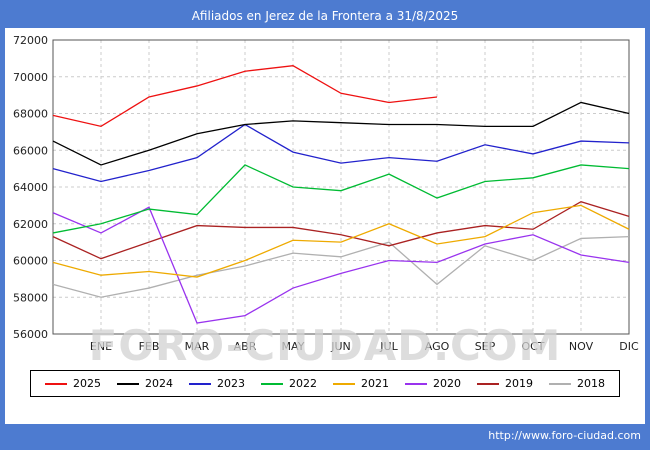 The image size is (650, 450). What do you see at coordinates (159, 383) in the screenshot?
I see `legend-label: 2024` at bounding box center [159, 383].